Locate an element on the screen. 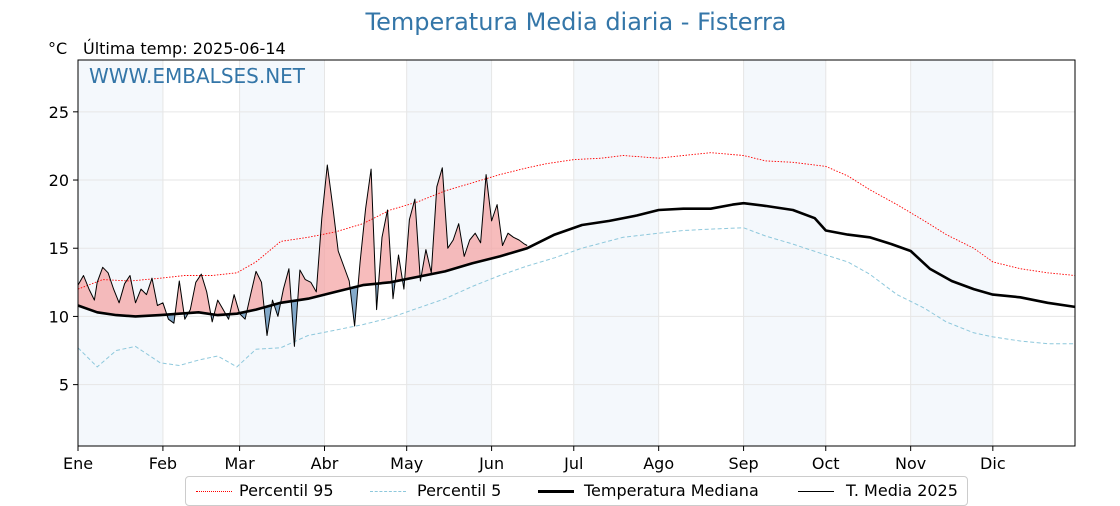  x-tick-label-nov: Nov is located at coordinates (910, 463).